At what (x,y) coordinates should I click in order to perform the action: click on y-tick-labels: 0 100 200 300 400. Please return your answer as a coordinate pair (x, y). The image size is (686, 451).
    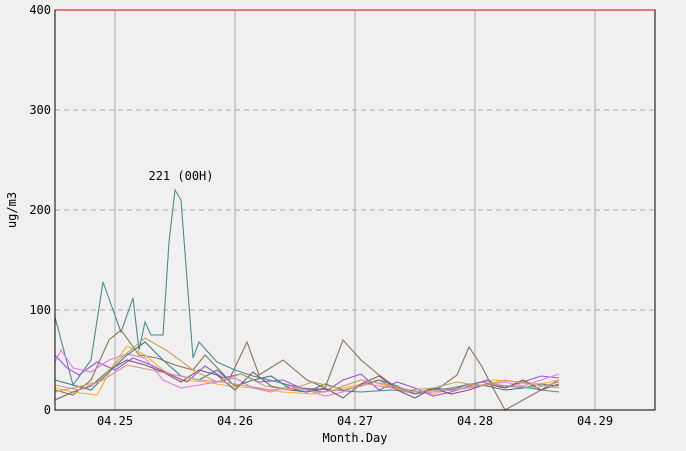
    Looking at the image, I should click on (40, 210).